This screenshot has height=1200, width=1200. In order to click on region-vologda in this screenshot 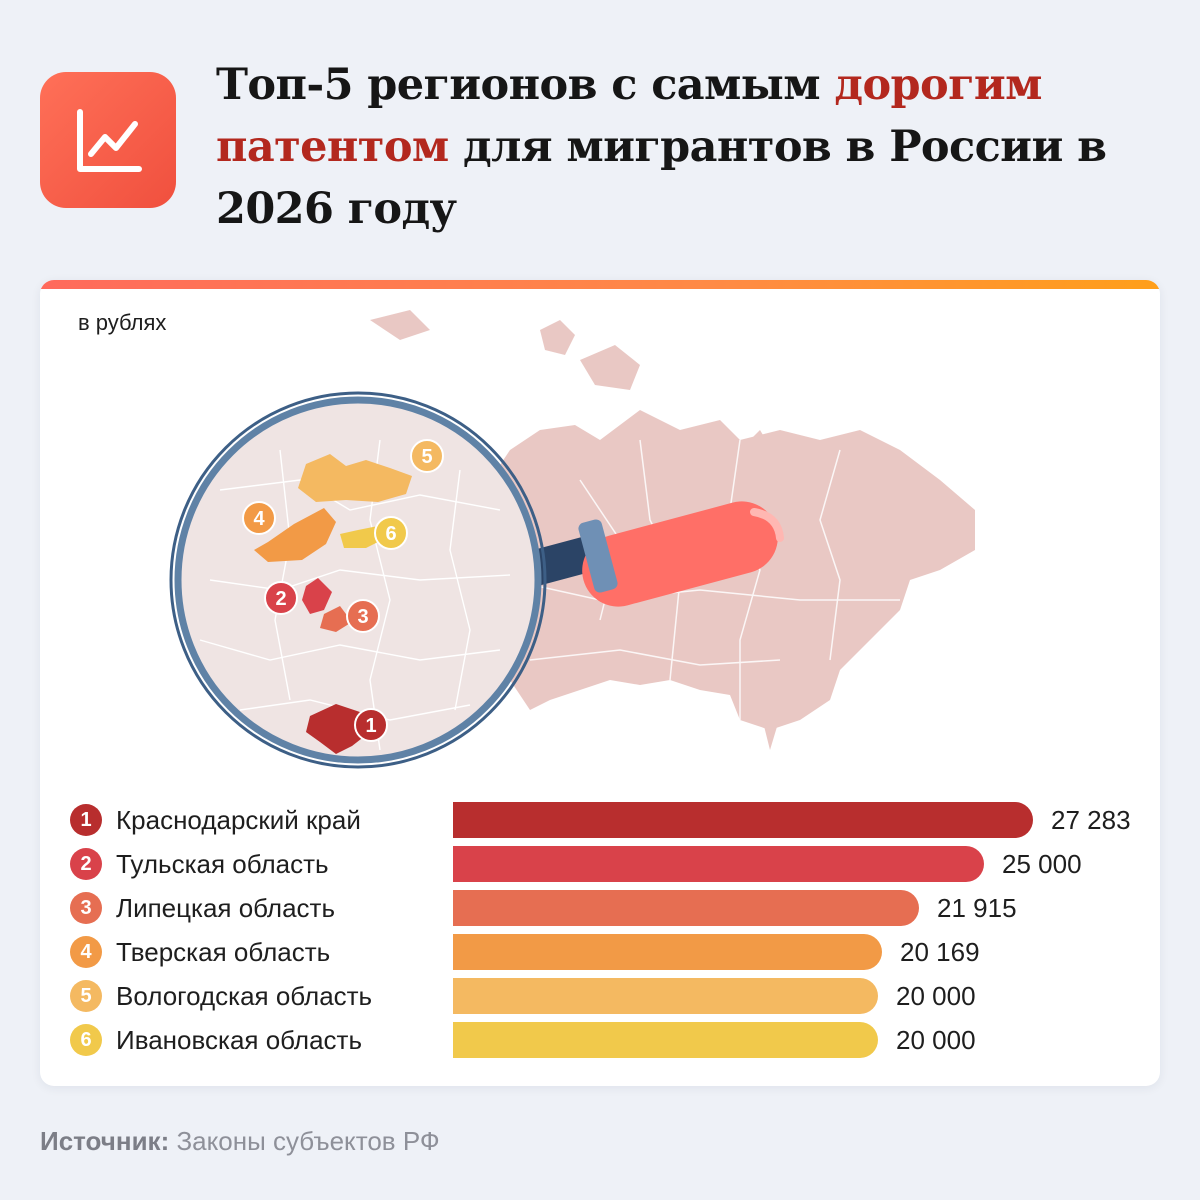, I will do `click(355, 478)`.